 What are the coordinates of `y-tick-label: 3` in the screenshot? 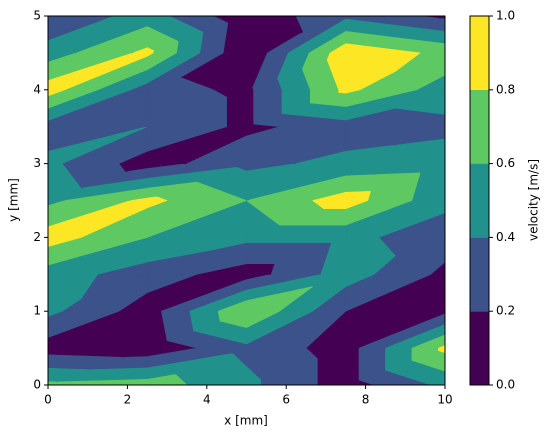 It's located at (37, 163).